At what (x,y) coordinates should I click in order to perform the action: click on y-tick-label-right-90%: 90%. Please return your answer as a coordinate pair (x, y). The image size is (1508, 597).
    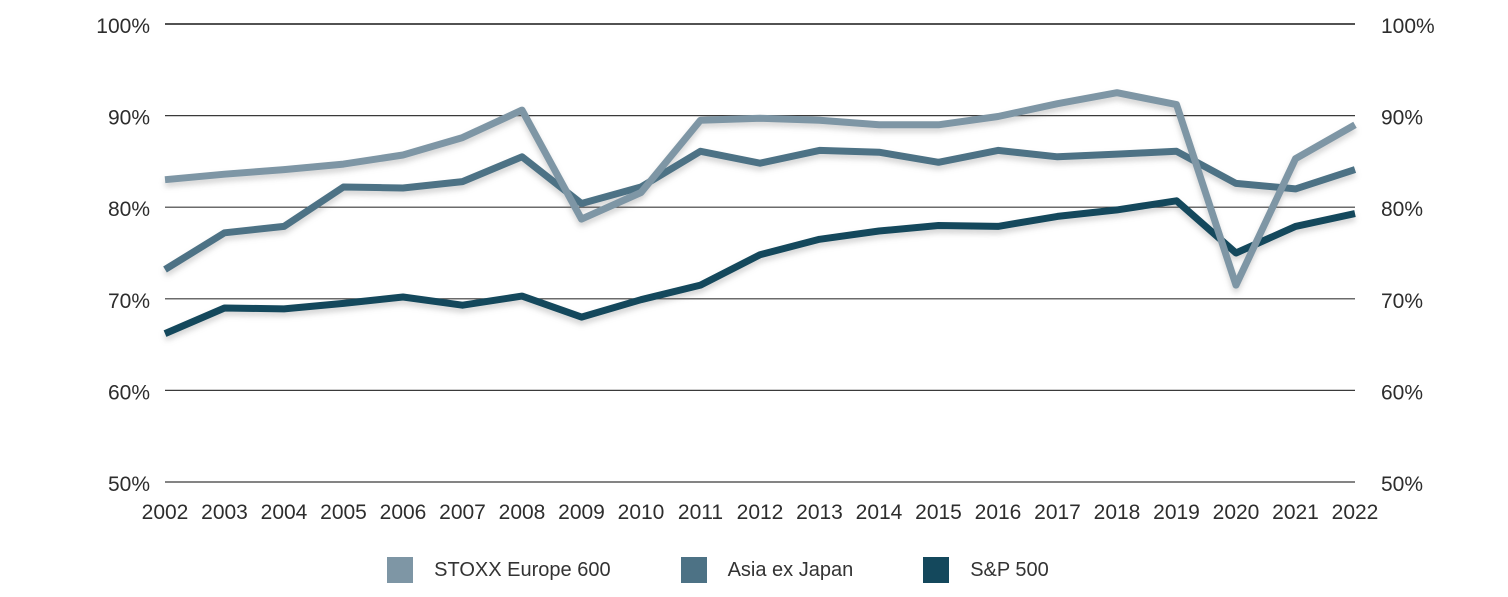
    Looking at the image, I should click on (1402, 118).